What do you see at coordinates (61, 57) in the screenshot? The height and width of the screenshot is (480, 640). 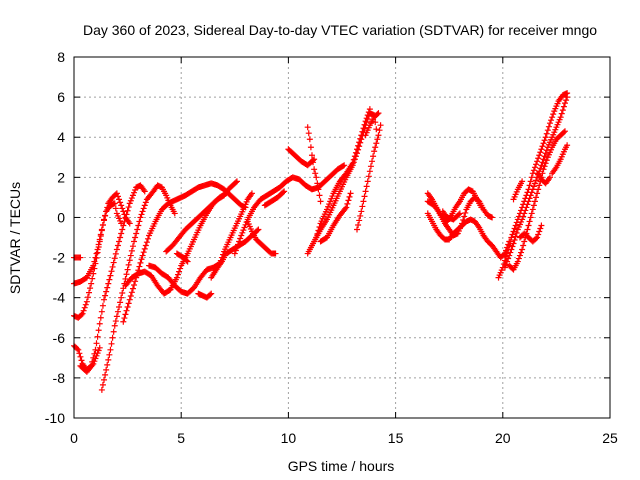 I see `y-tick-label: 8` at bounding box center [61, 57].